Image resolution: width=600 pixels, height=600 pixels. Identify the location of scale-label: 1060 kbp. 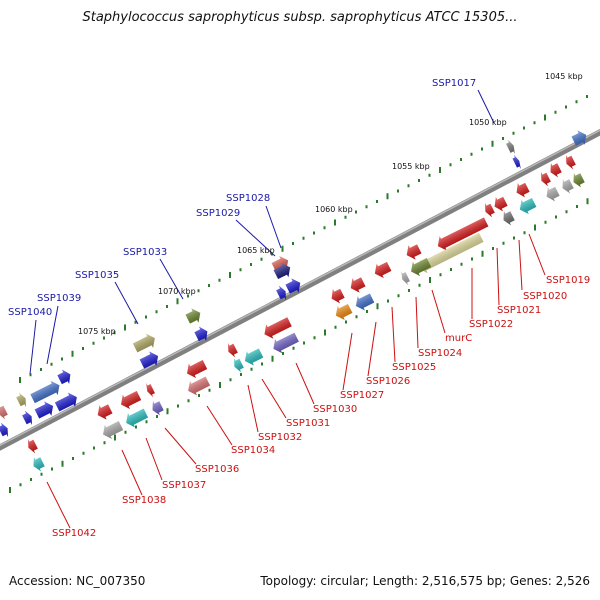
(334, 209).